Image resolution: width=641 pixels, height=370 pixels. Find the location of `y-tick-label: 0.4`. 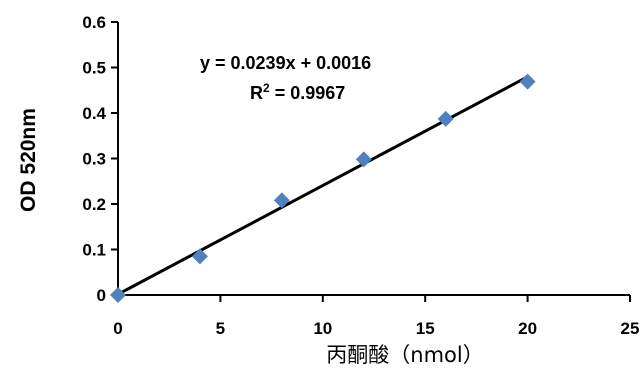

y-tick-label: 0.4 is located at coordinates (94, 113).